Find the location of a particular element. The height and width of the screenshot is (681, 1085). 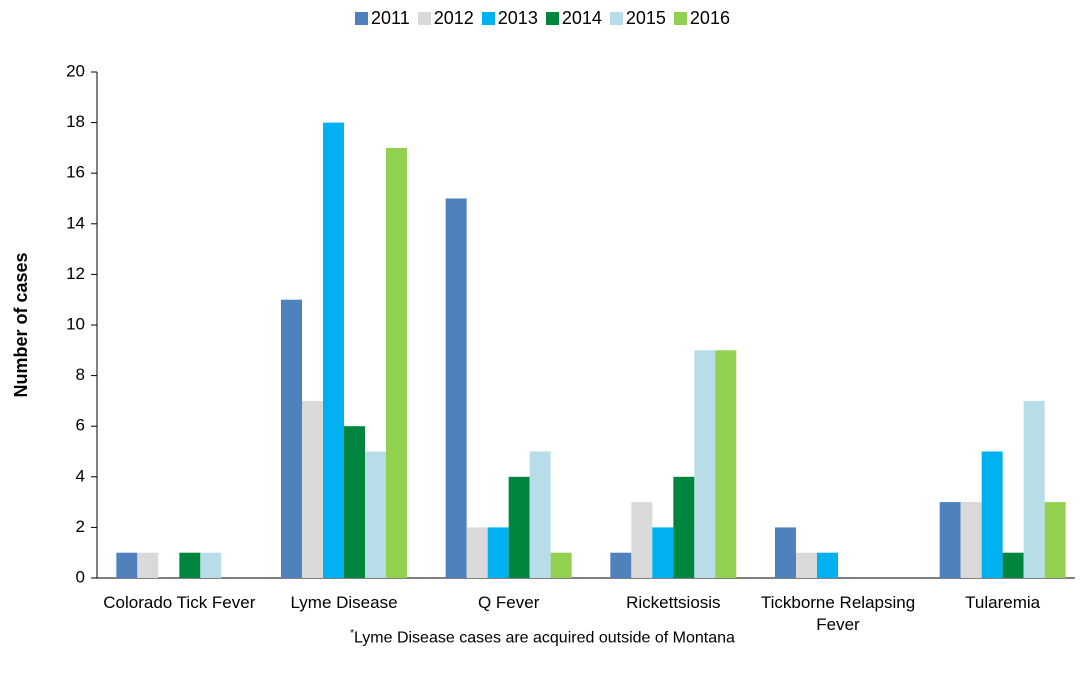

legend-label: 2013 is located at coordinates (517, 18).